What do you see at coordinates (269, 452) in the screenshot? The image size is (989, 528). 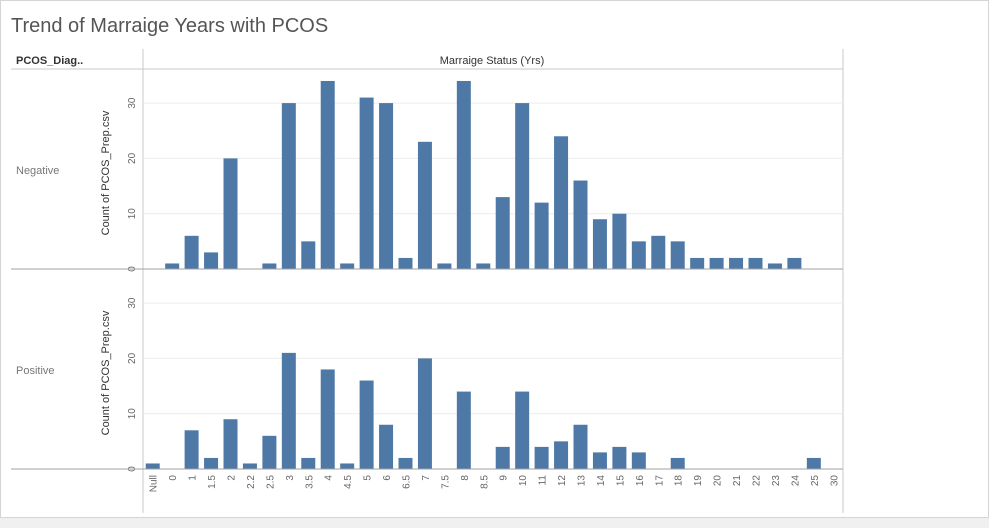 I see `bar-positive-2.5` at bounding box center [269, 452].